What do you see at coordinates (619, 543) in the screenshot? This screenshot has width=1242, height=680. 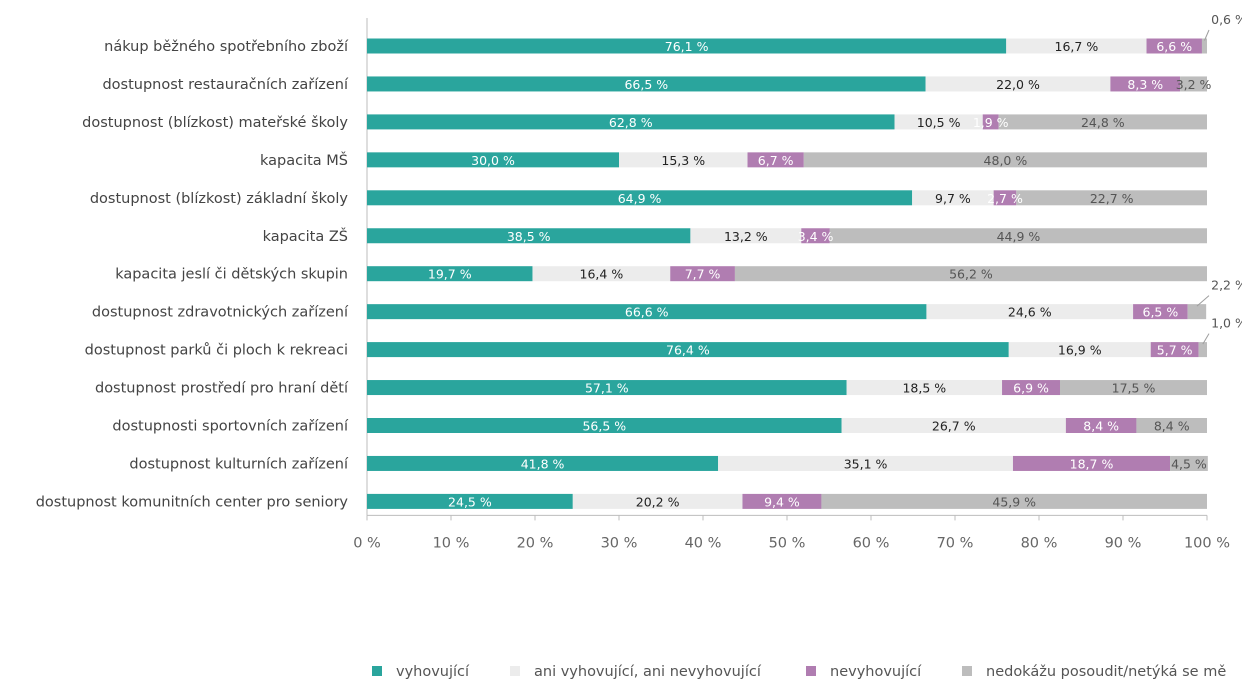 I see `x-tick-label: 30 %` at bounding box center [619, 543].